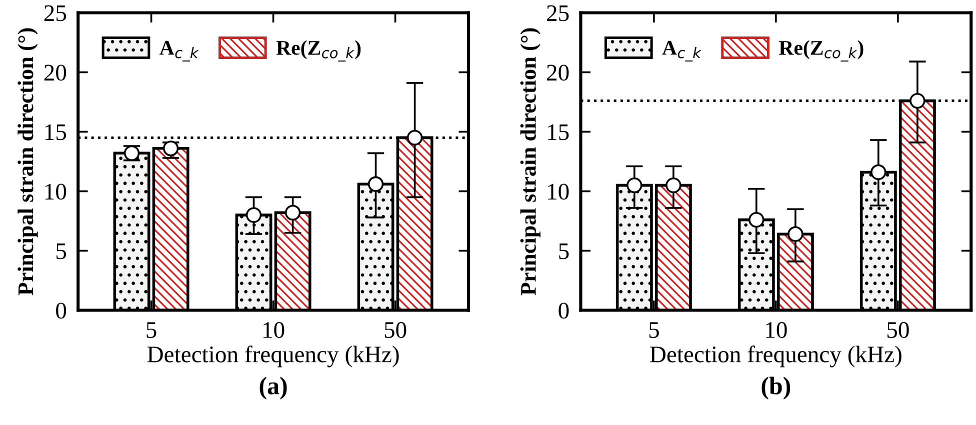 This screenshot has height=425, width=976. Describe the element at coordinates (273, 388) in the screenshot. I see `text: (a)` at that location.